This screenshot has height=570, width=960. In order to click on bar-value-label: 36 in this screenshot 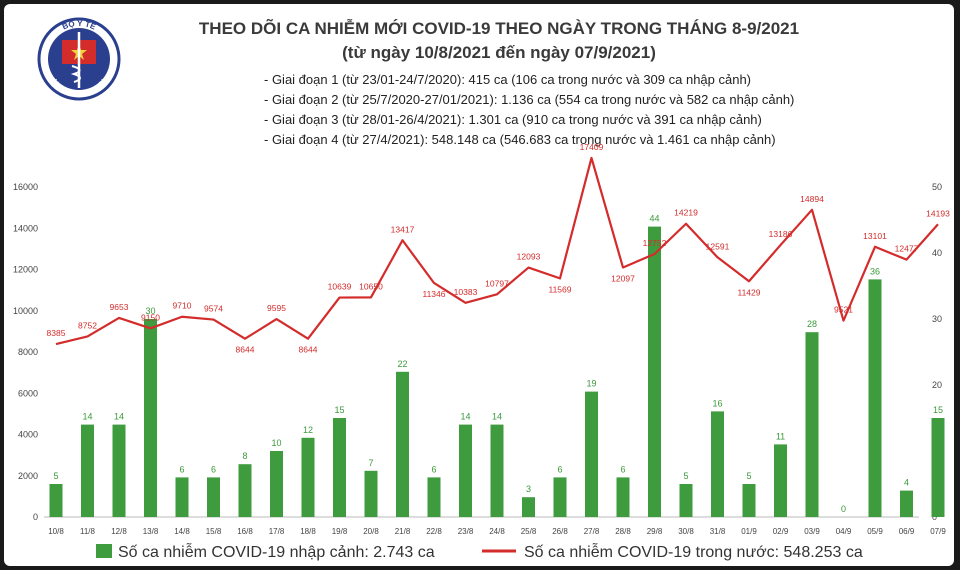, I will do `click(875, 271)`.